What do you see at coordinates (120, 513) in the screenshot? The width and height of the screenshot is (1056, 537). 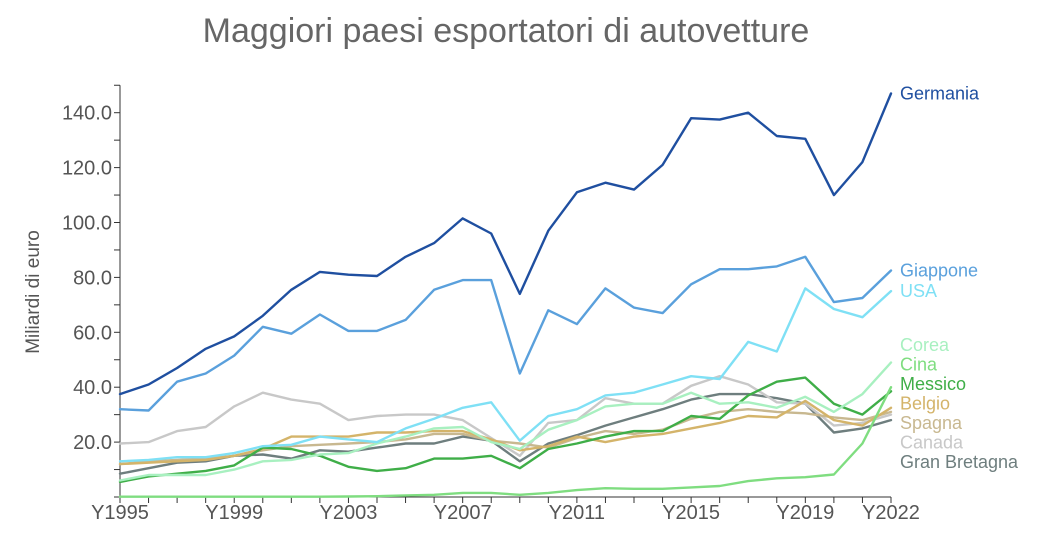 I see `x-tick-label: Y1995` at bounding box center [120, 513].